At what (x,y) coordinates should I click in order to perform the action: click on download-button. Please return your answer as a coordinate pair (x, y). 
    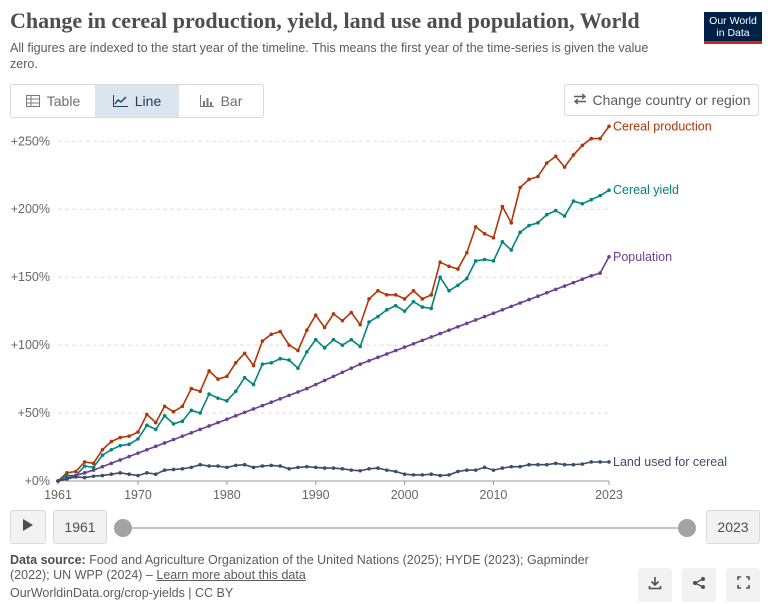
    Looking at the image, I should click on (655, 585).